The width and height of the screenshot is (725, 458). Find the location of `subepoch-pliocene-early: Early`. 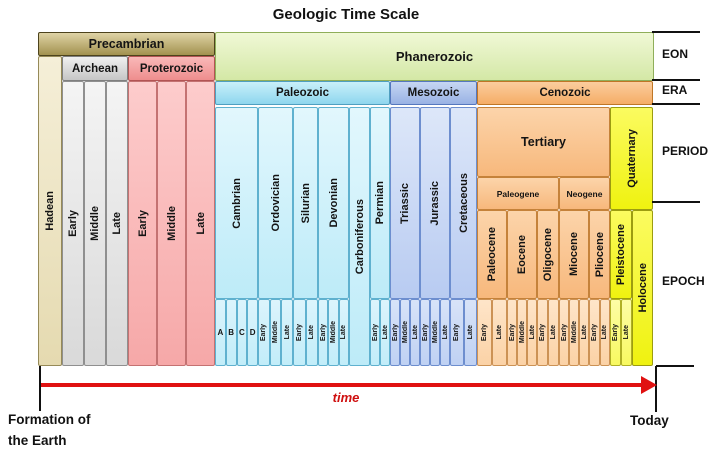

subepoch-pliocene-early: Early is located at coordinates (594, 332).